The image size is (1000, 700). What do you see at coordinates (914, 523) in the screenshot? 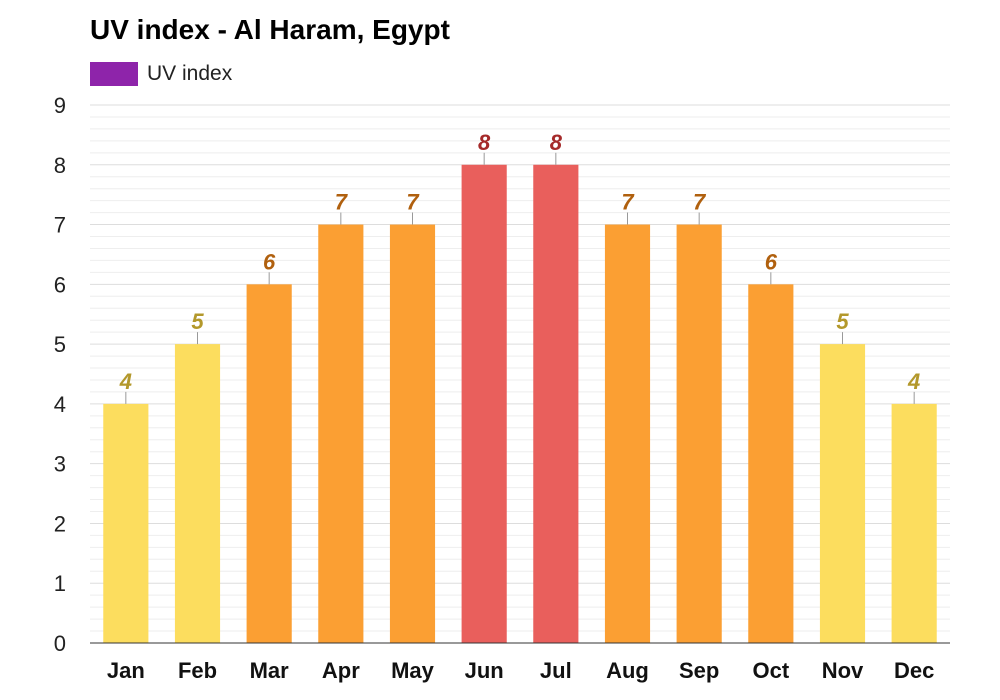
I see `bar-dec` at bounding box center [914, 523].